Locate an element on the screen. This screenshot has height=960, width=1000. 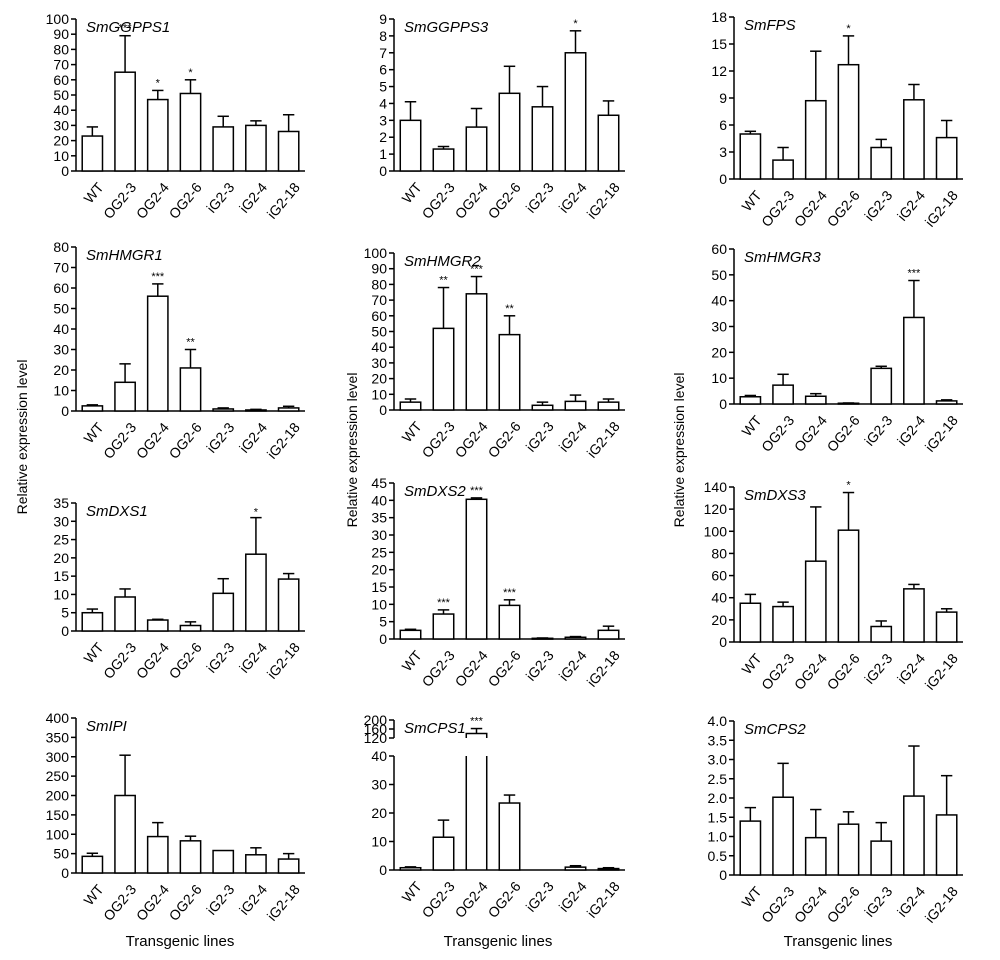
y-tick-label: 300 is located at coordinates (58, 757).